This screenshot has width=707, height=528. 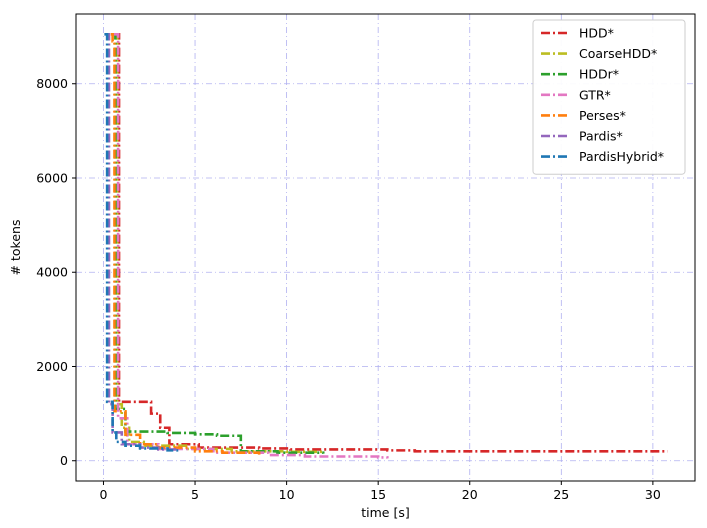 I want to click on x-tick-label: 20, so click(x=470, y=494).